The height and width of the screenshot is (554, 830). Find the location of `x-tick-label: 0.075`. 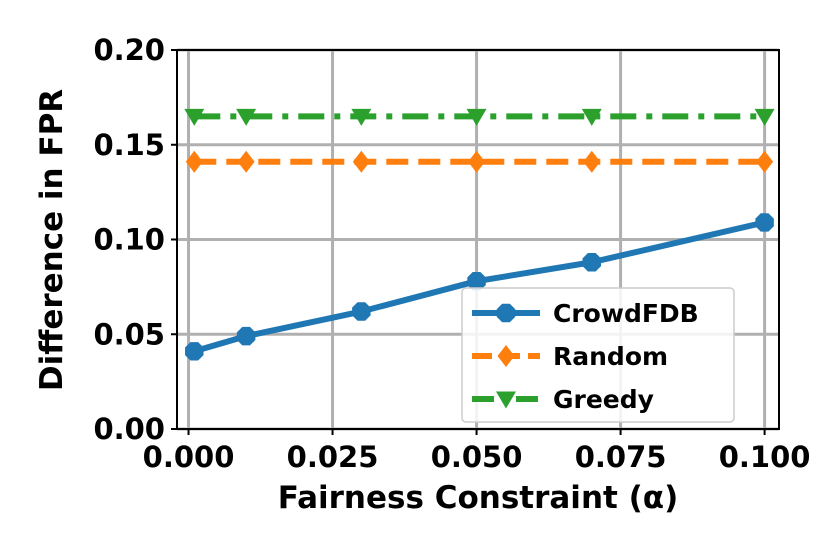

x-tick-label: 0.075 is located at coordinates (621, 457).